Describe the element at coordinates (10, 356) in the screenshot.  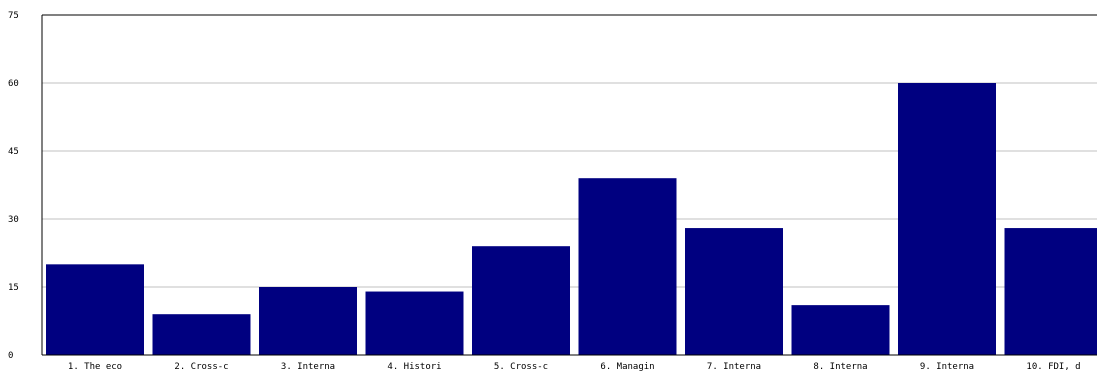
I see `y-tick-label: 0` at that location.